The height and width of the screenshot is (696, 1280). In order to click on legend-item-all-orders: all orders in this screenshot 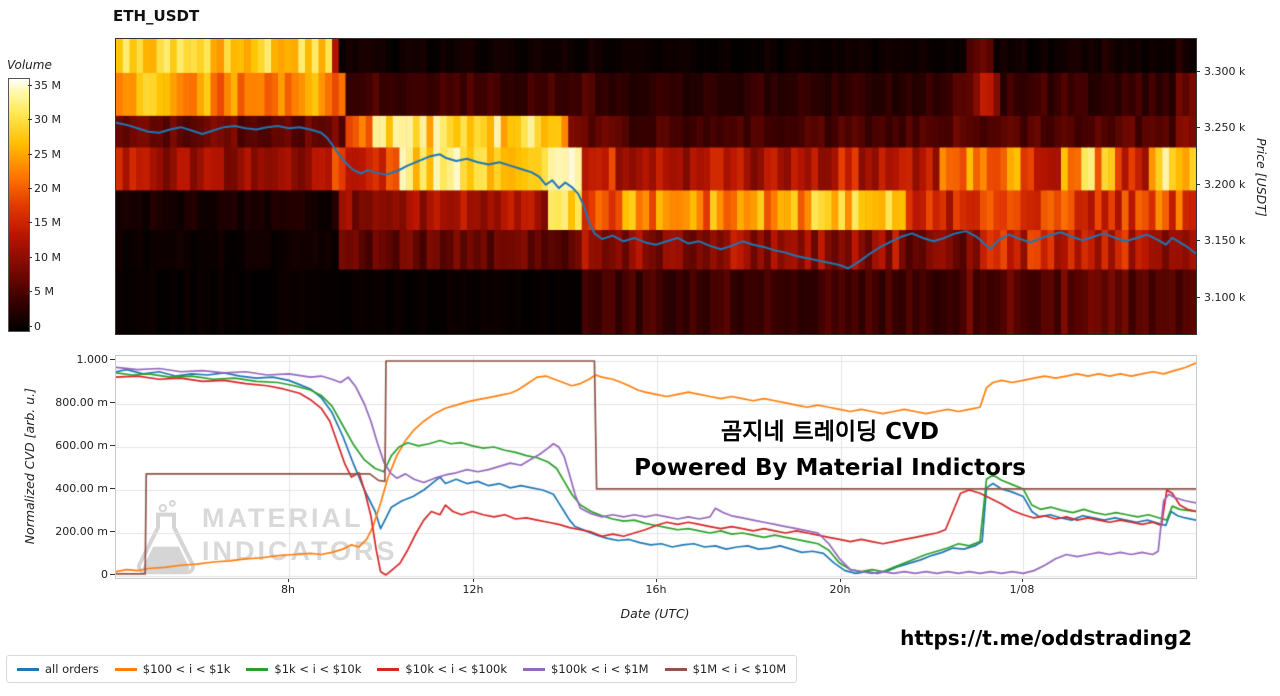, I will do `click(58, 669)`.